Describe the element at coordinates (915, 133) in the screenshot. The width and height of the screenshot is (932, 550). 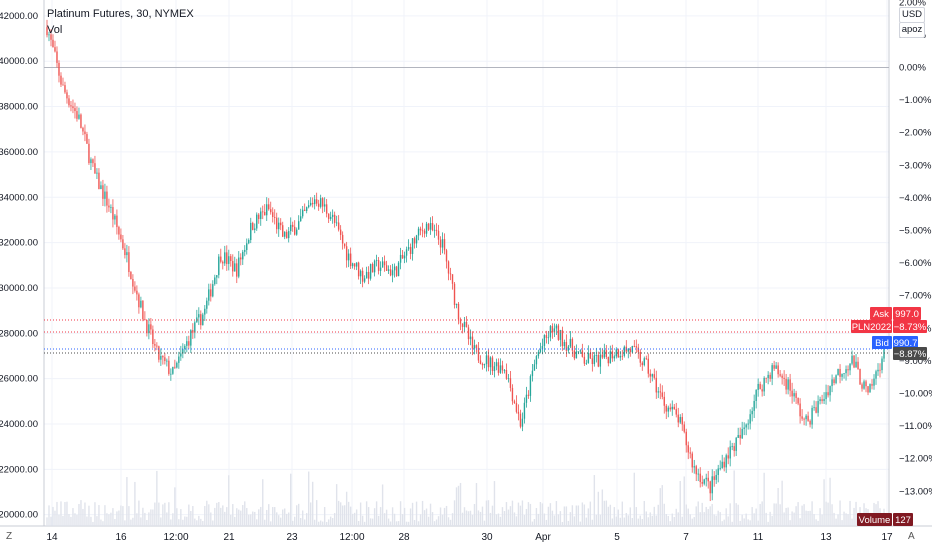
I see `percent-axis-label: −2.00%` at that location.